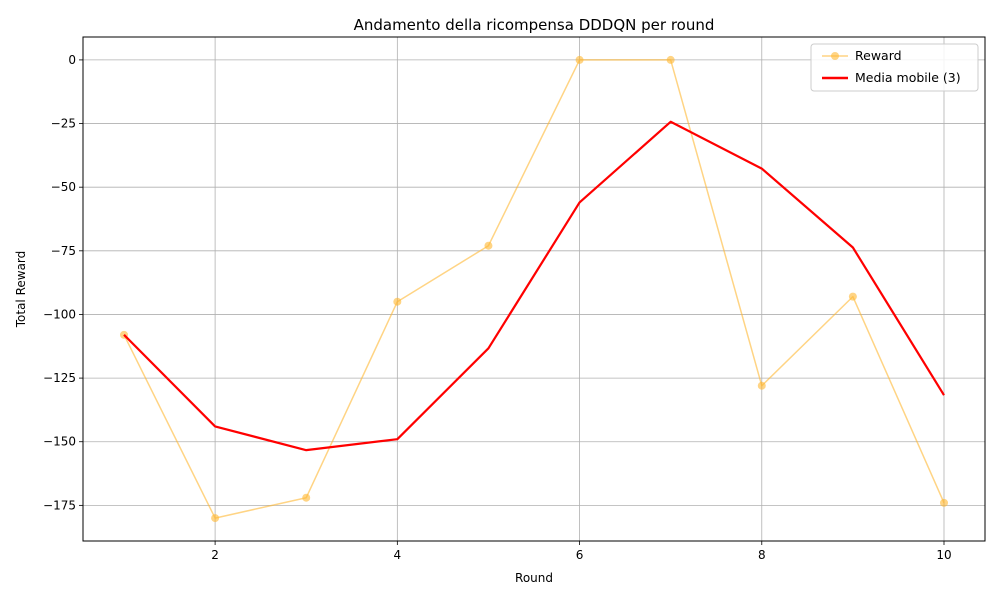 The height and width of the screenshot is (600, 1000). What do you see at coordinates (72, 60) in the screenshot?
I see `y-tick-label: 0` at bounding box center [72, 60].